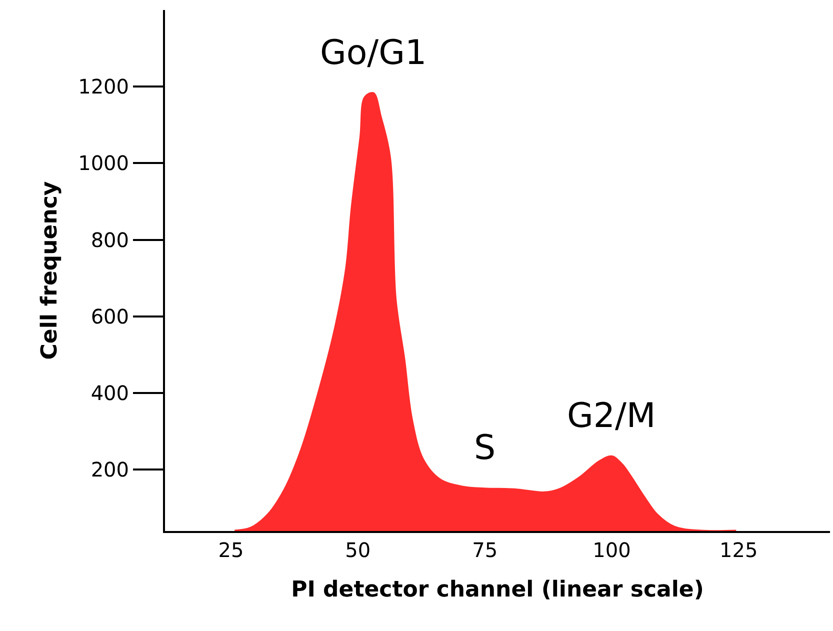 The height and width of the screenshot is (631, 833). Describe the element at coordinates (109, 240) in the screenshot. I see `y-tick-label: 800` at that location.